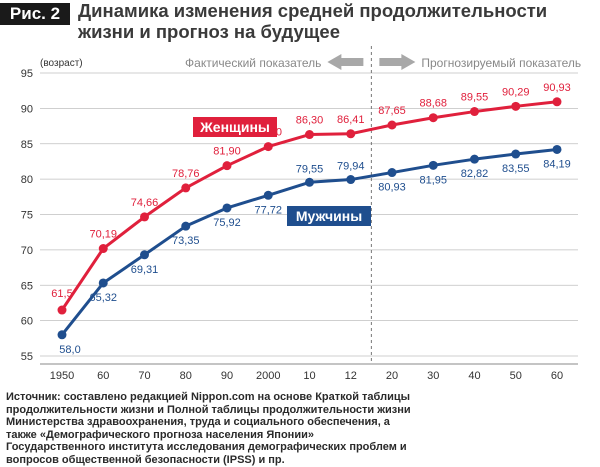  What do you see at coordinates (227, 223) in the screenshot?
I see `data-label-men: 75,92` at bounding box center [227, 223].